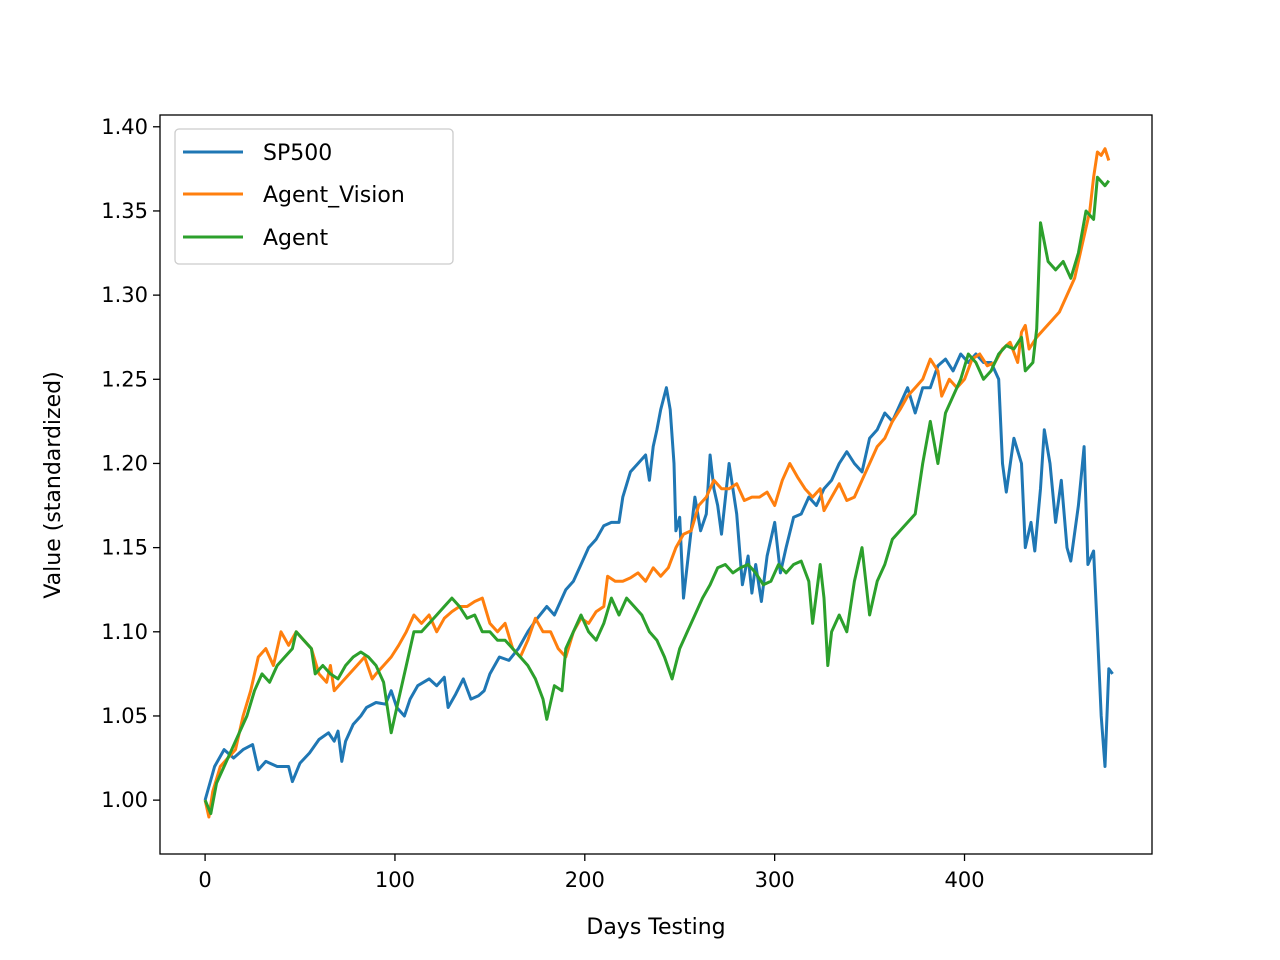 The height and width of the screenshot is (960, 1280). What do you see at coordinates (334, 195) in the screenshot?
I see `legend-label-agent-vision: Agent_Vision` at bounding box center [334, 195].